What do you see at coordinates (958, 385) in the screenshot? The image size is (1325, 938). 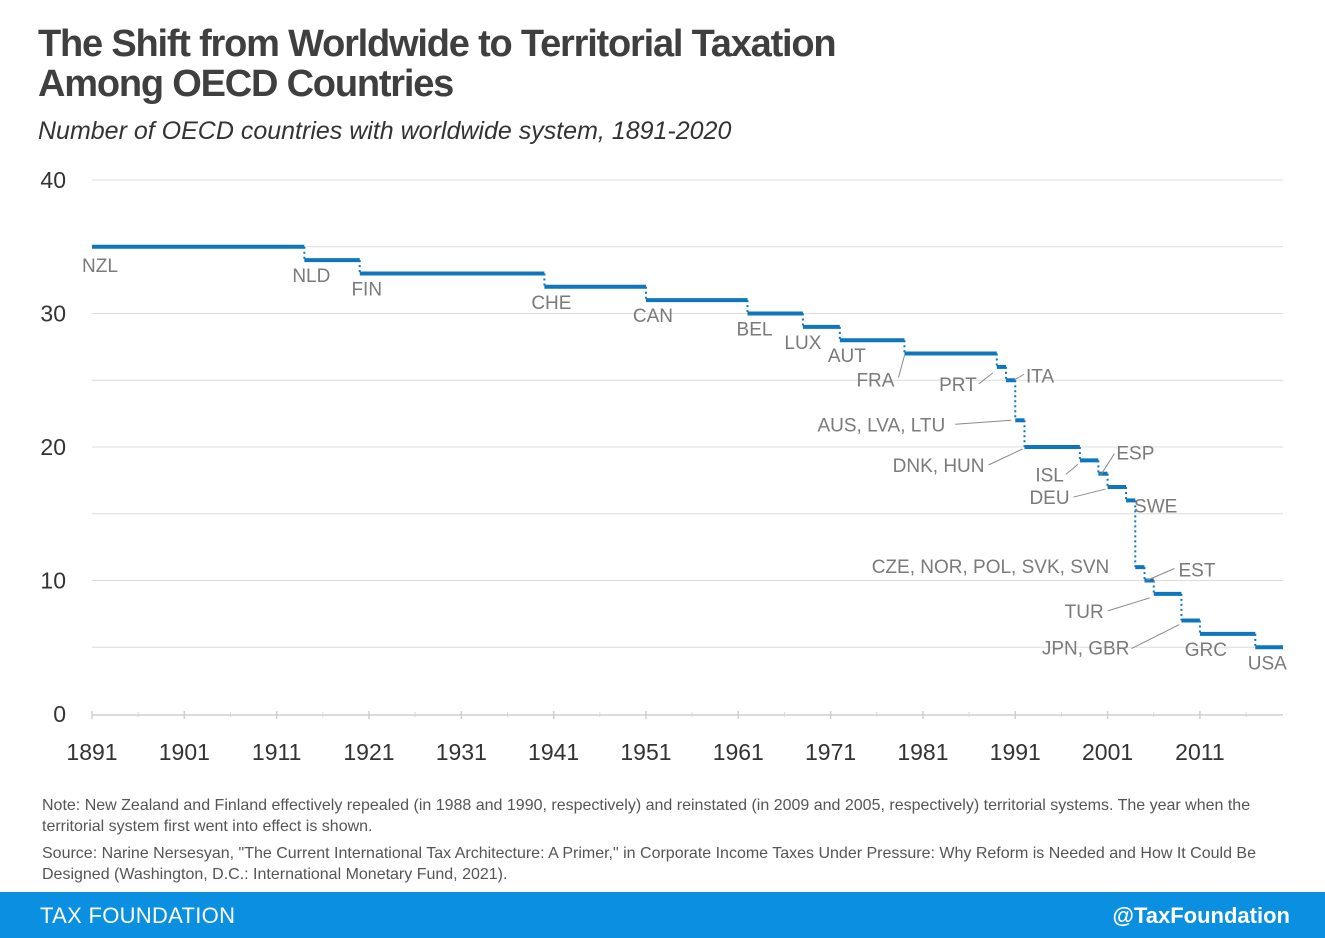 I see `annotation-label: PRT` at bounding box center [958, 385].